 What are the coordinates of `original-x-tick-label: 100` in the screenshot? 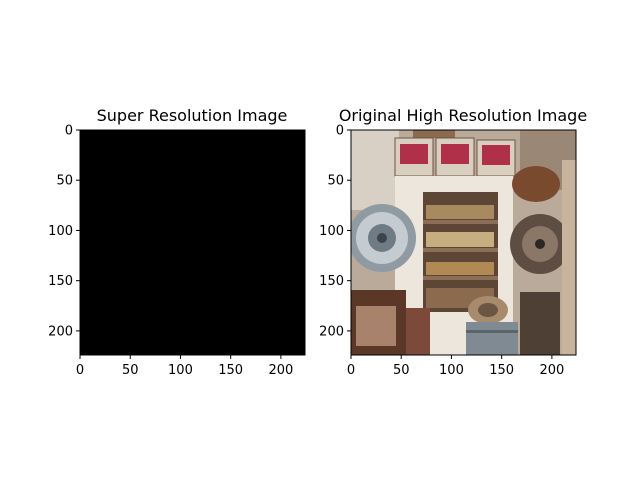 It's located at (451, 370).